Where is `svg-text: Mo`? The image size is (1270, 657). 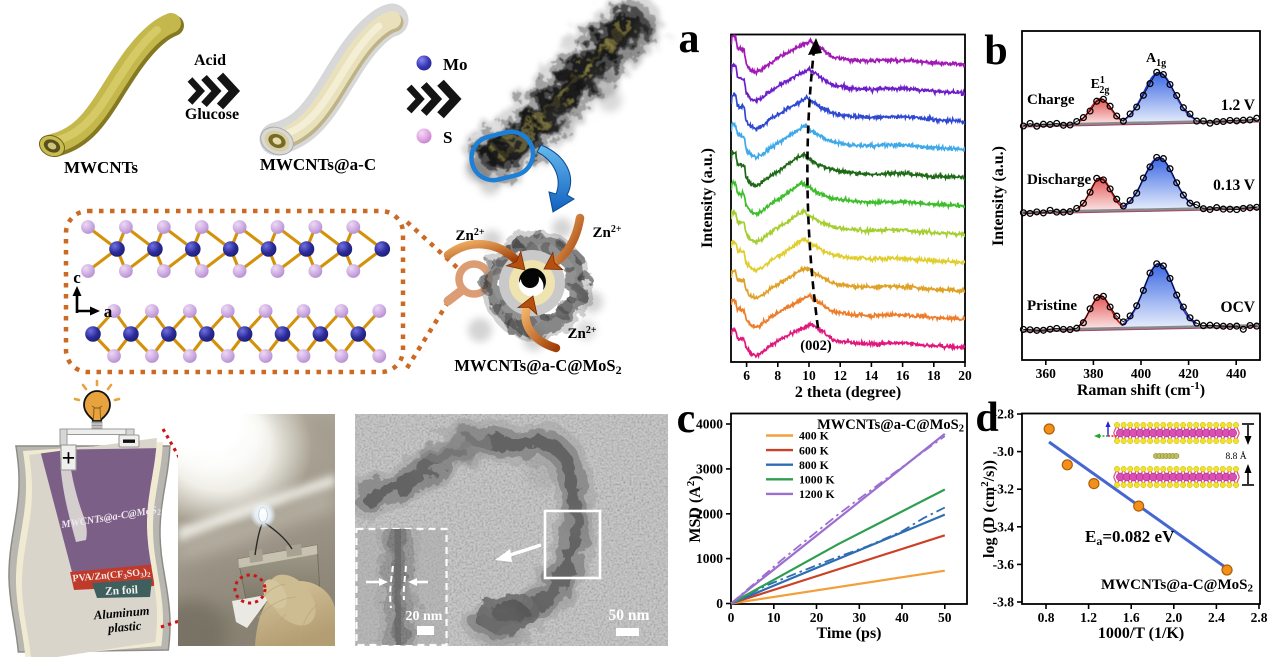
svg-text: Mo is located at coordinates (455, 64).